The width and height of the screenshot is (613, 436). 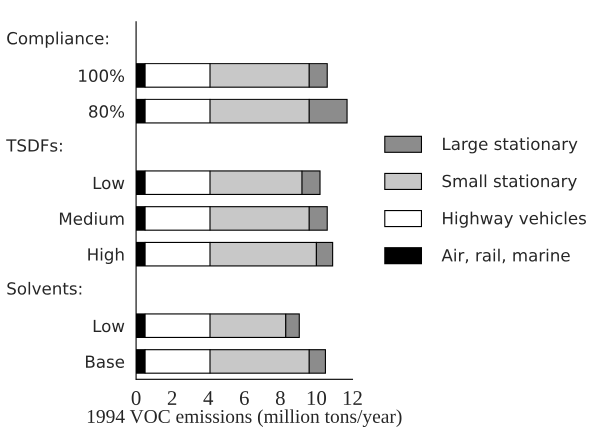 I want to click on x-tick-label: 6, so click(x=244, y=398).